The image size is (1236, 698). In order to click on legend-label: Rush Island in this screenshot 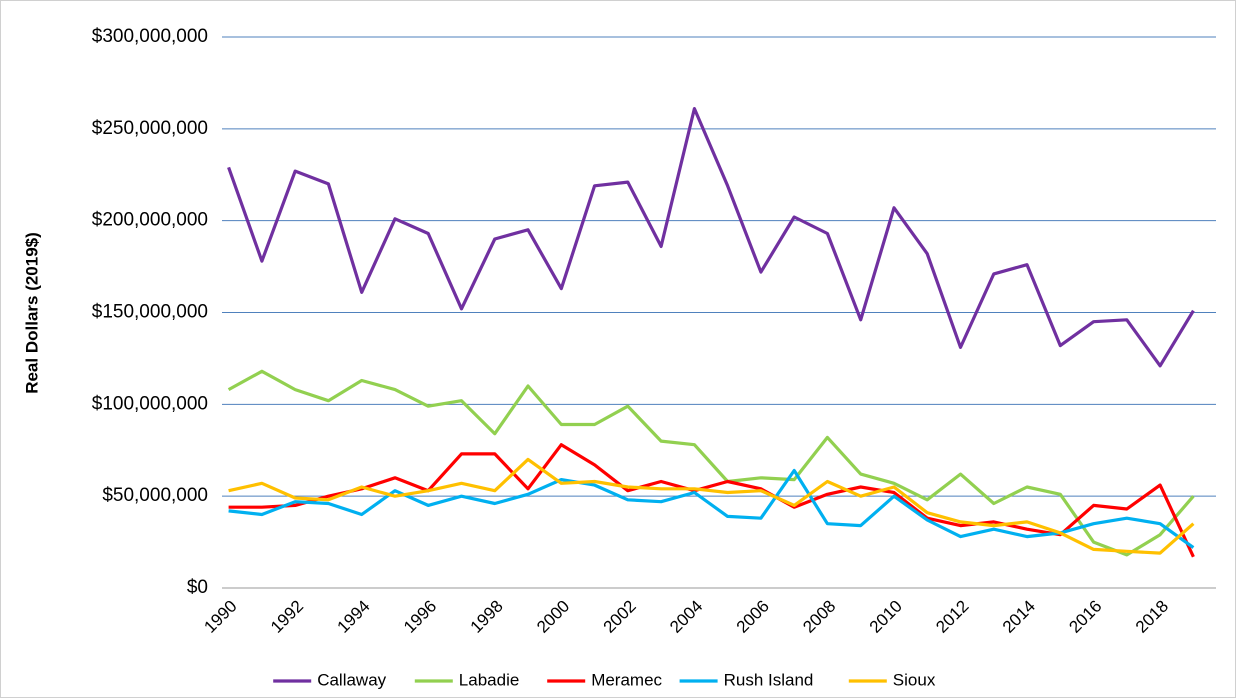, I will do `click(769, 679)`.